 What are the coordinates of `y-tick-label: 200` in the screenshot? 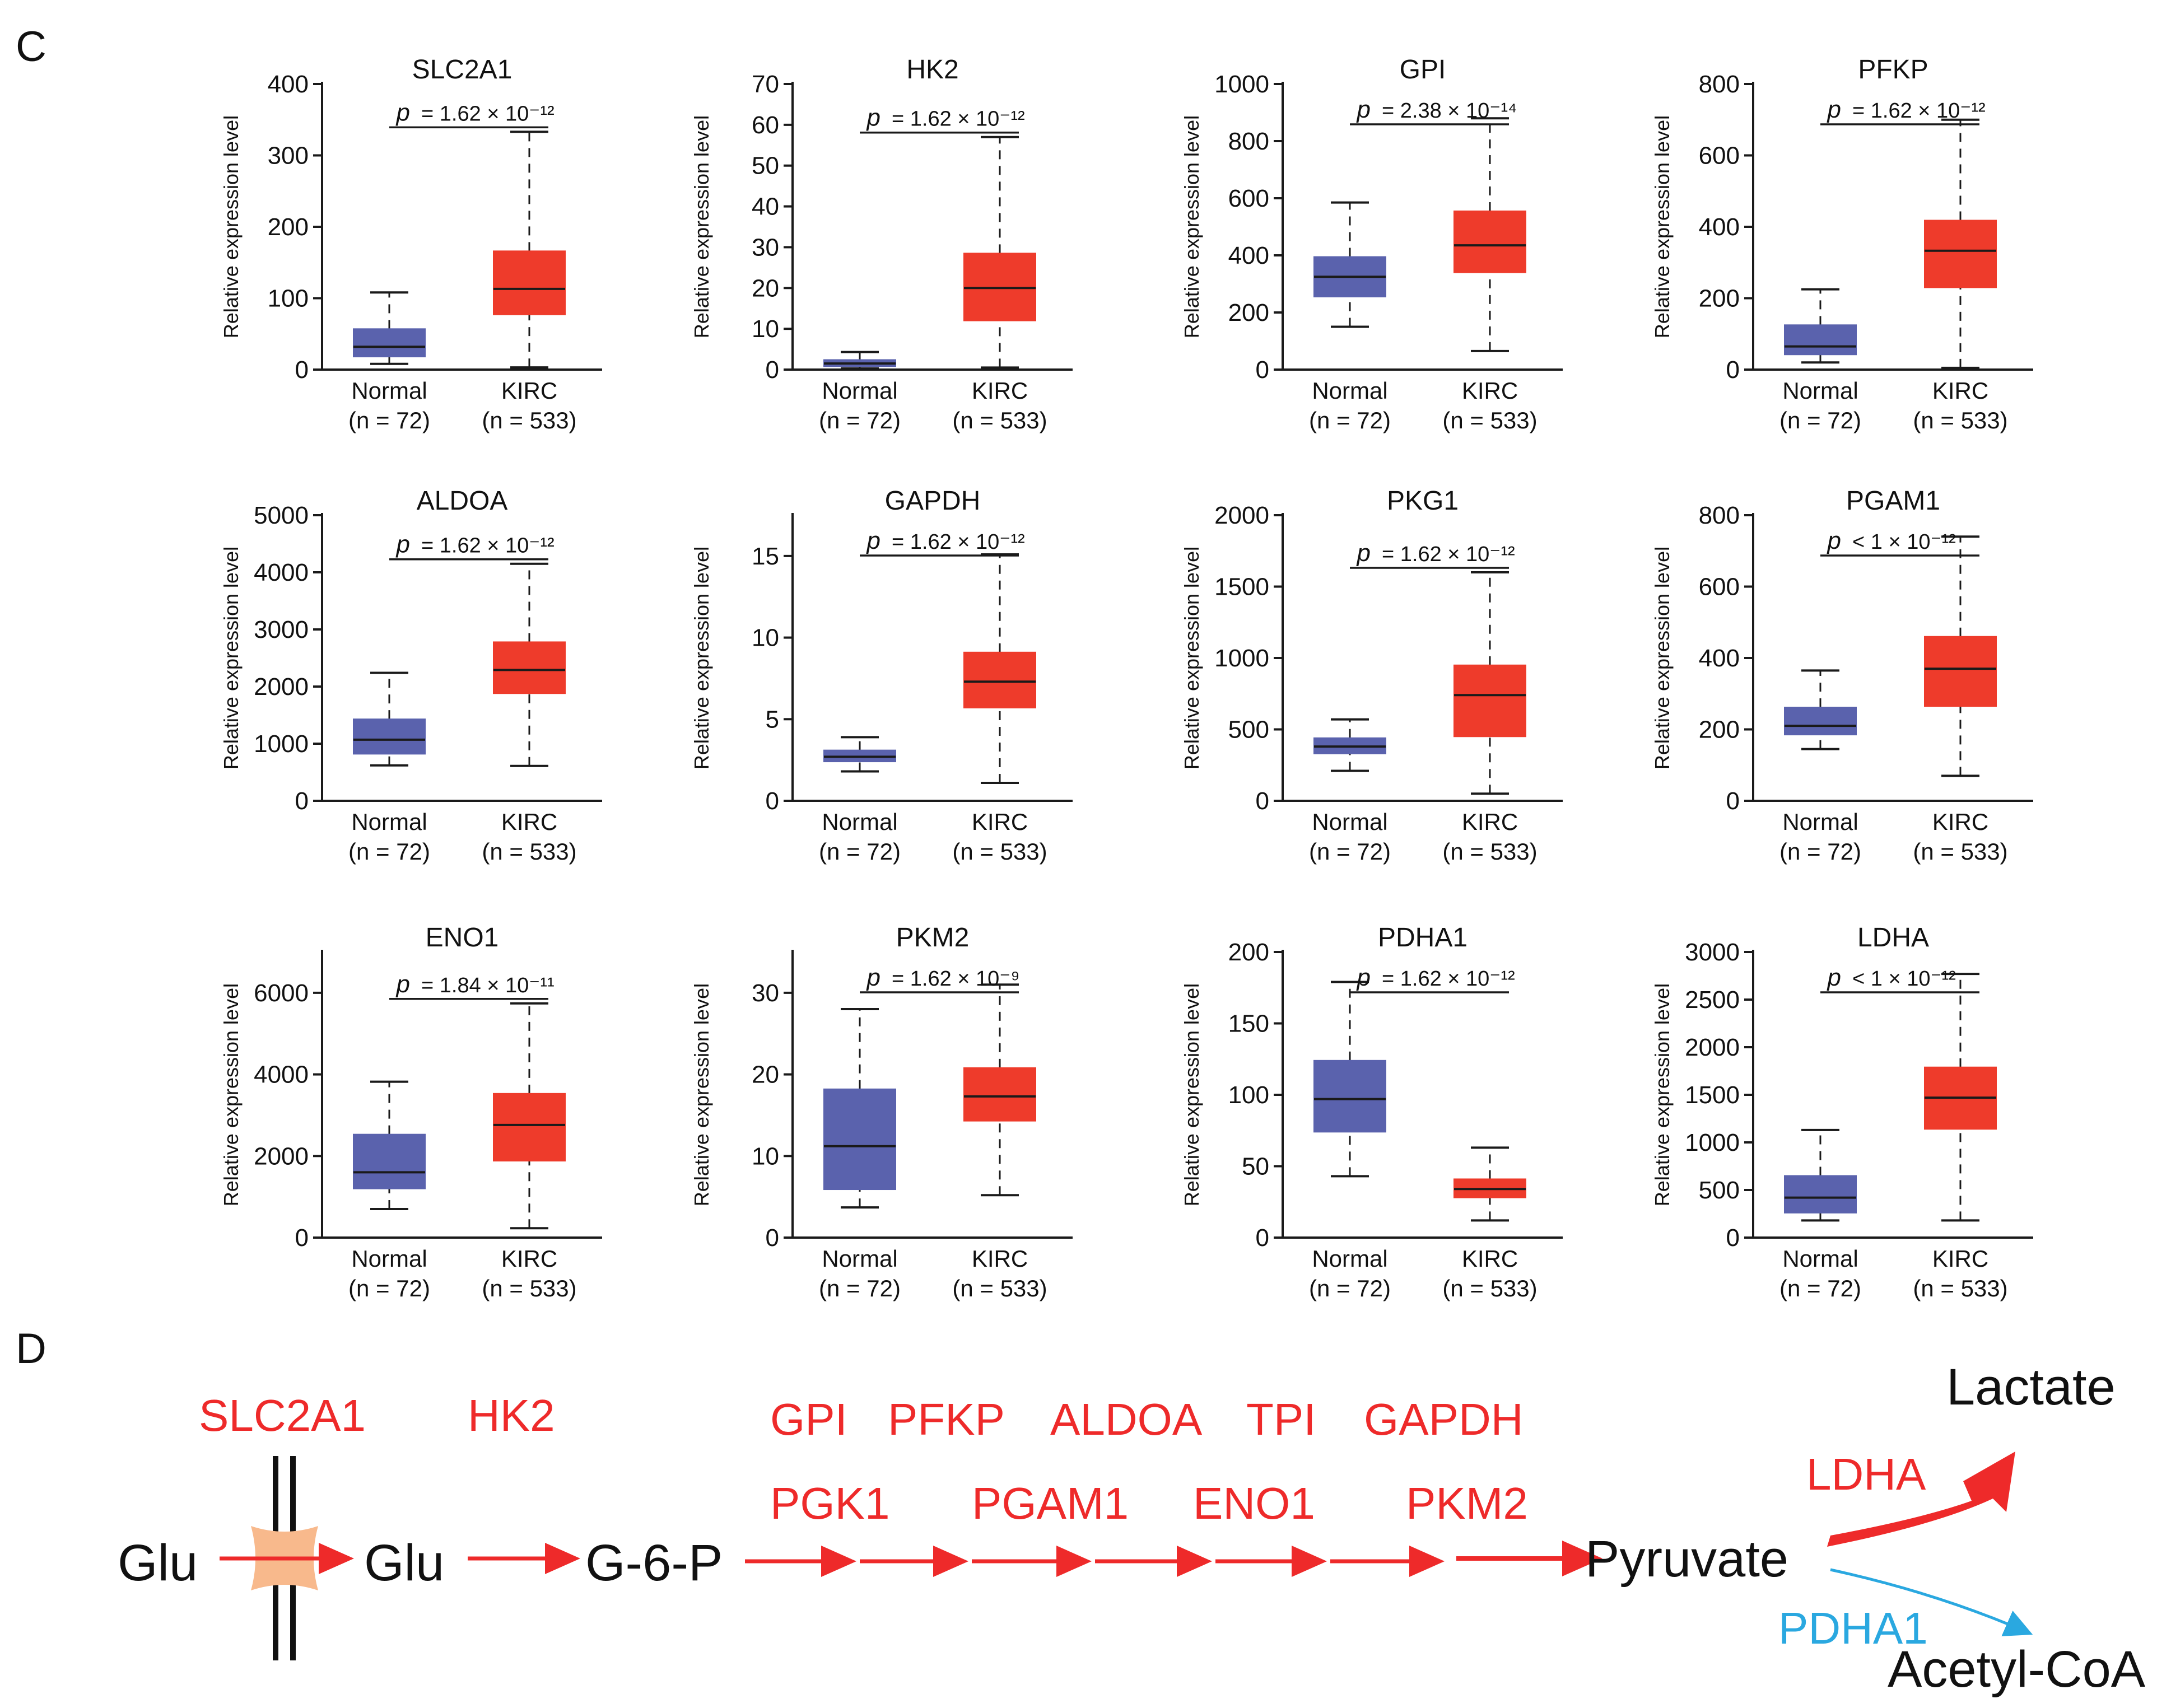 It's located at (1719, 730).